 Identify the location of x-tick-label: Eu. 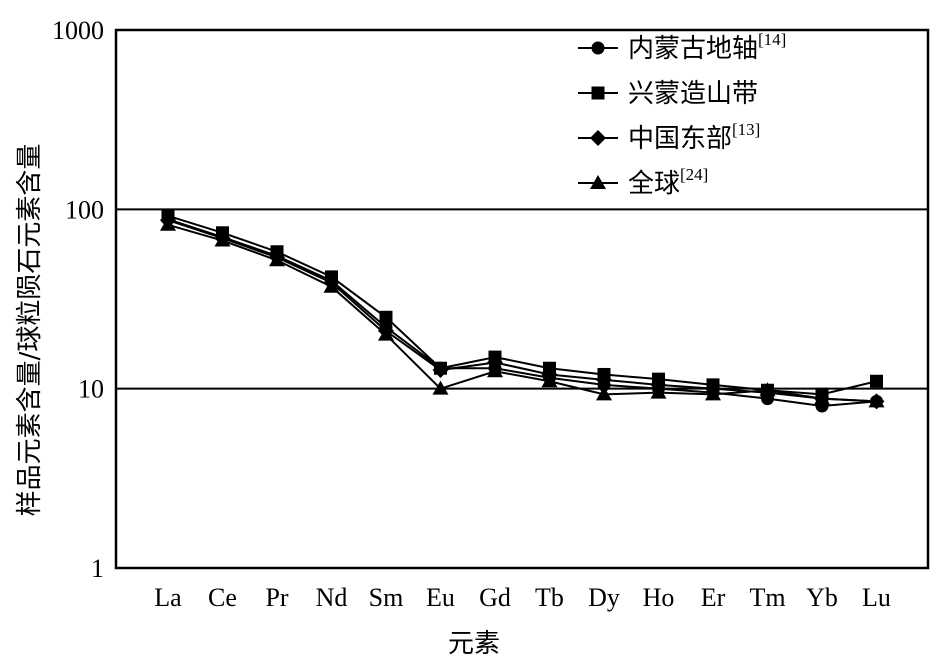
(440, 597).